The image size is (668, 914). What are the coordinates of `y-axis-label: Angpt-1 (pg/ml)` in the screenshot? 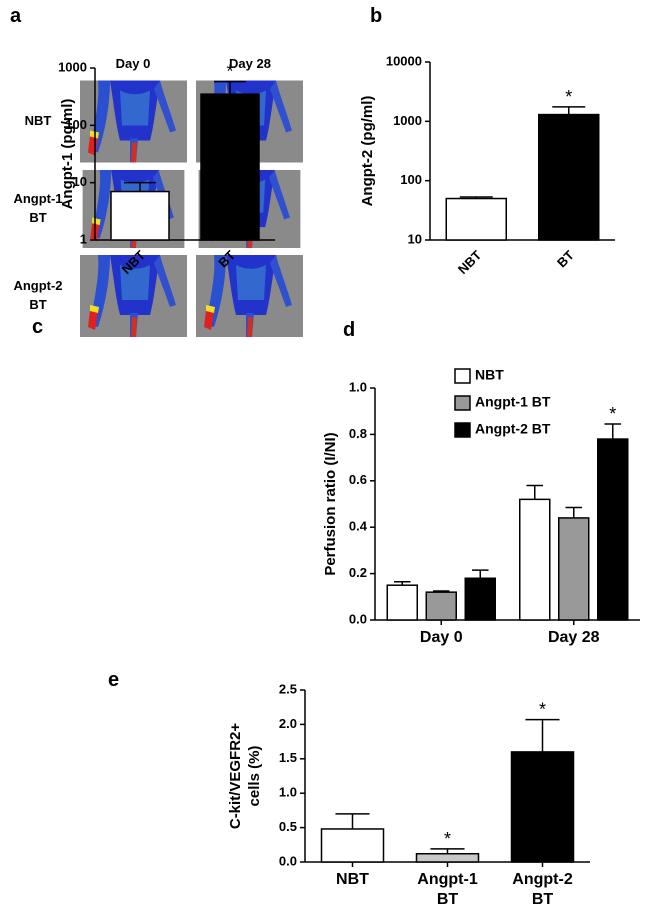 It's located at (67, 154).